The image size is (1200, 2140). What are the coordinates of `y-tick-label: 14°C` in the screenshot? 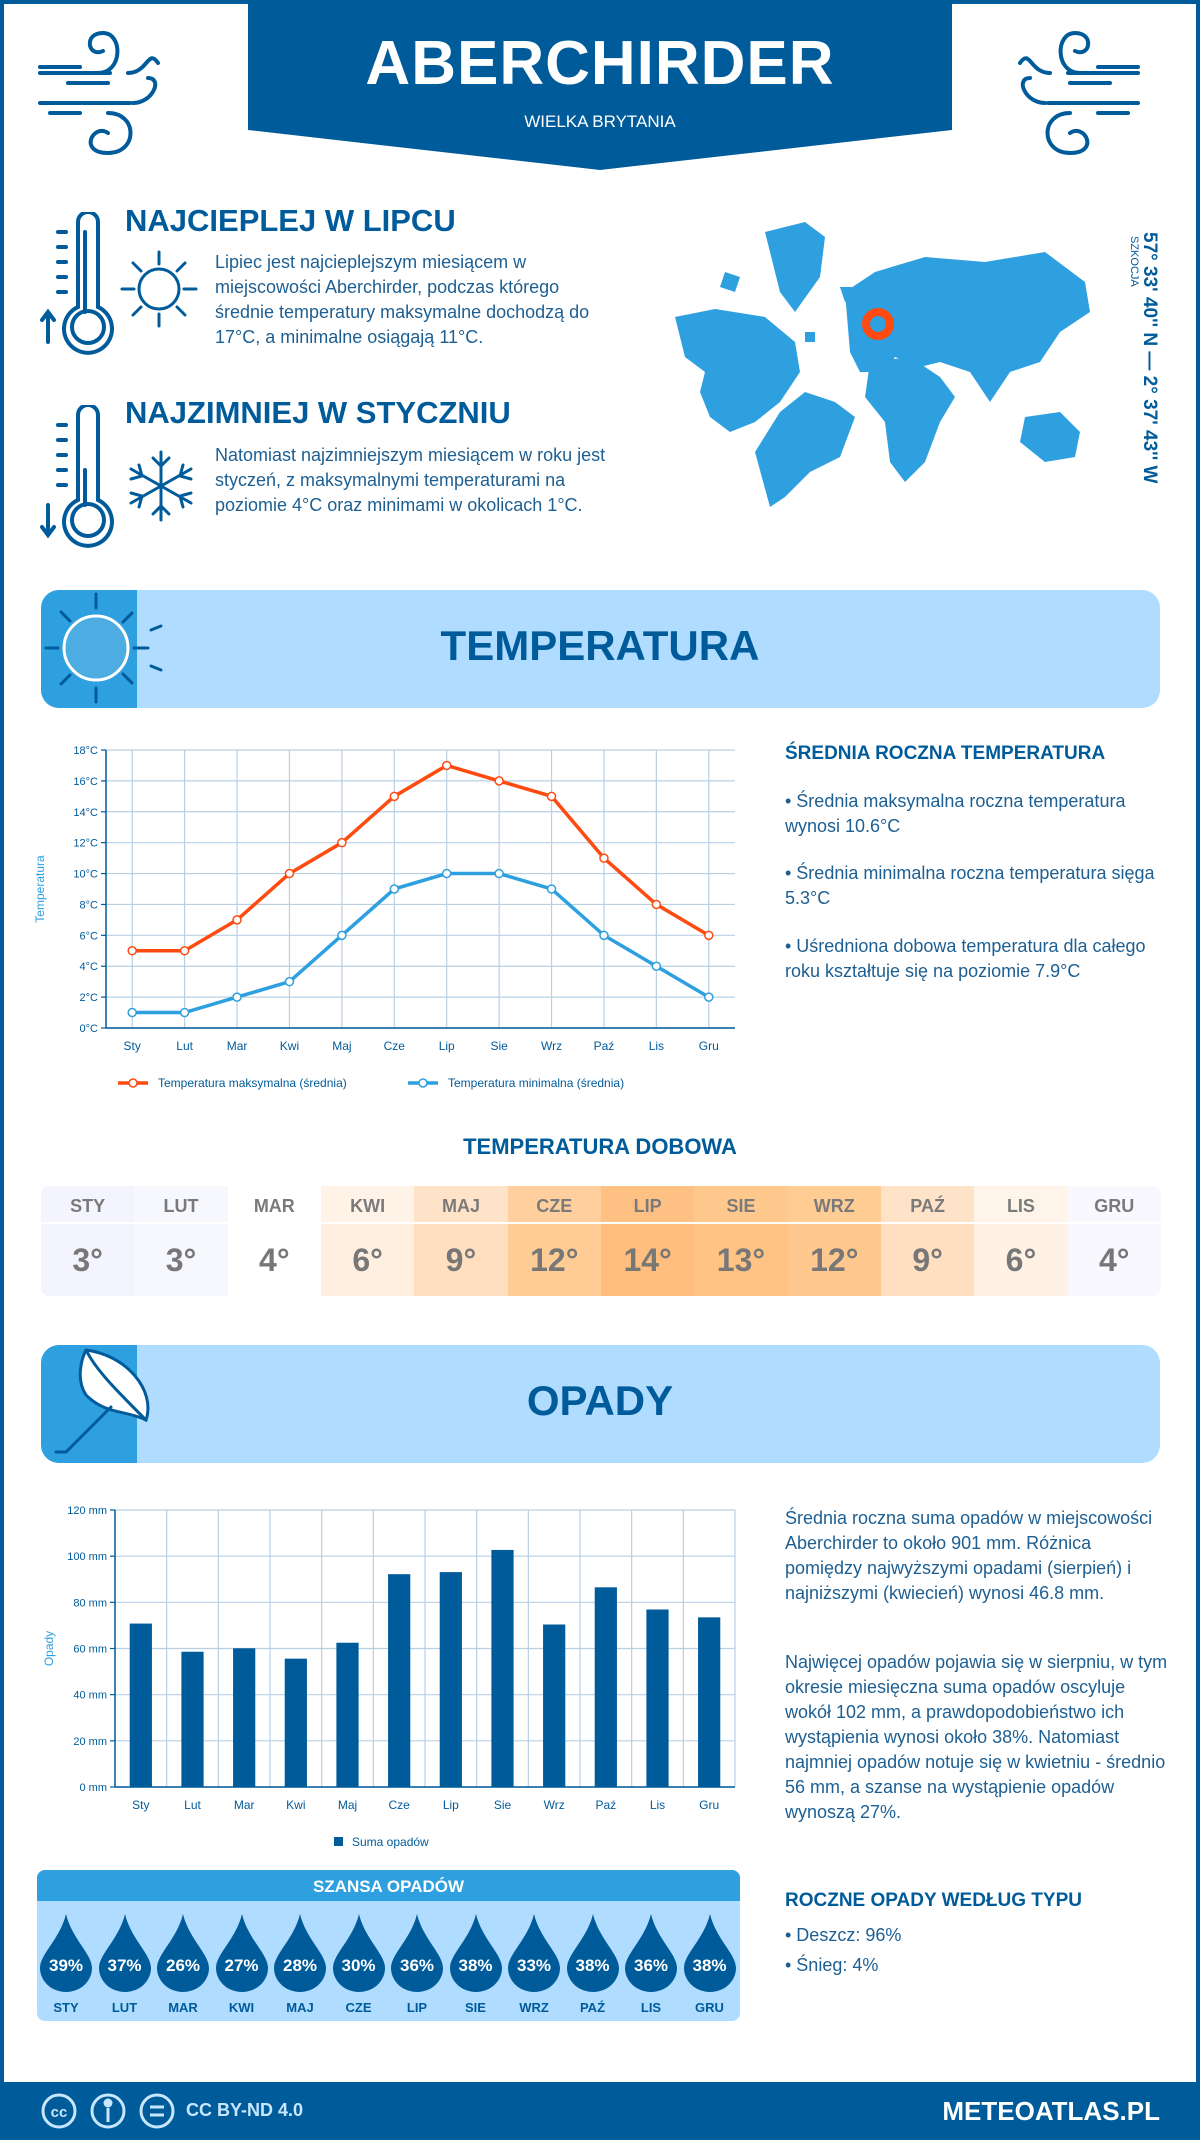 It's located at (85, 813).